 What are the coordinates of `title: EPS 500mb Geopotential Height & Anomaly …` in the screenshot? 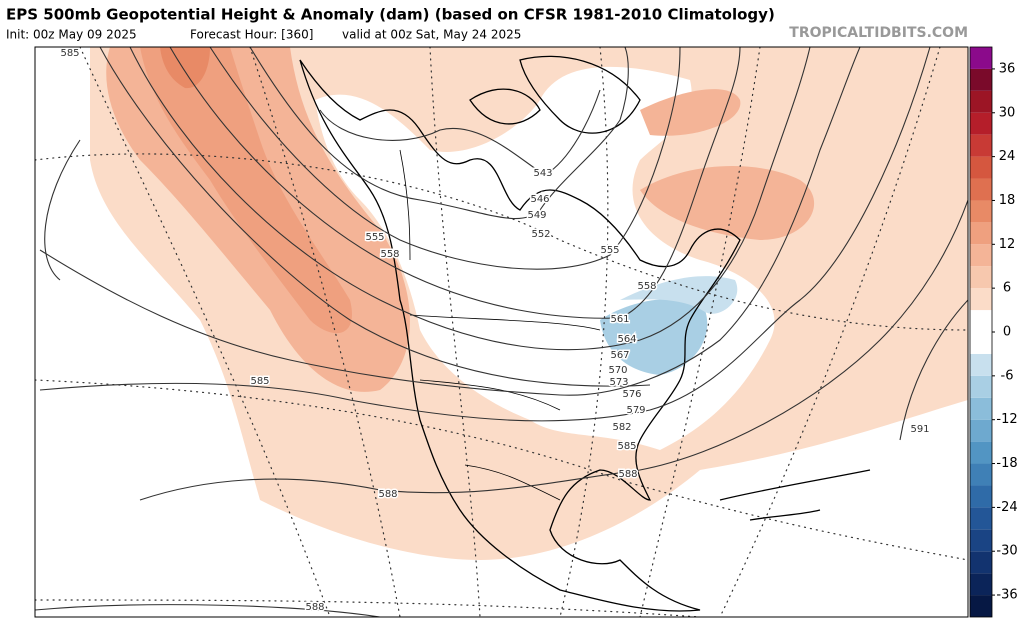 It's located at (390, 15).